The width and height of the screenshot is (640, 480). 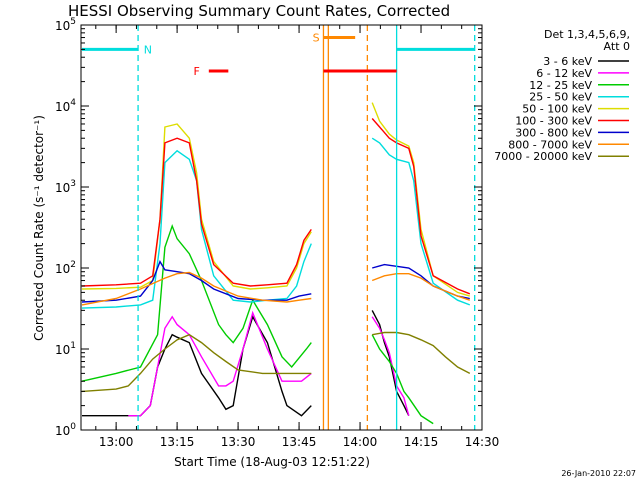 What do you see at coordinates (65, 349) in the screenshot?
I see `y-tick-label-1: 10¹` at bounding box center [65, 349].